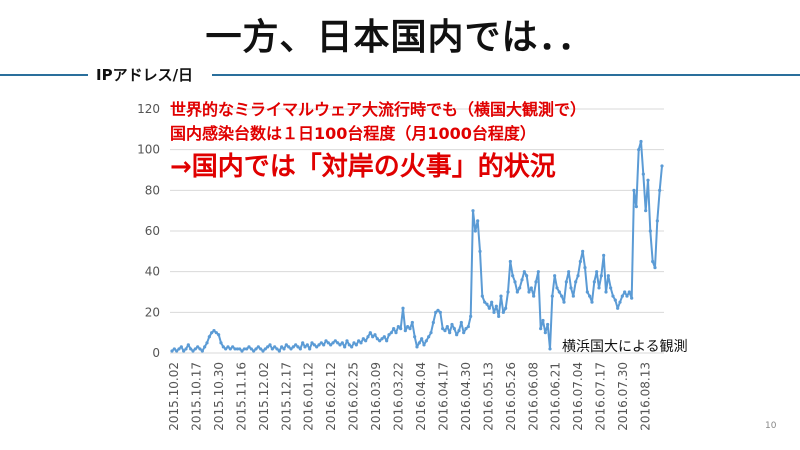 The image size is (800, 450). Describe the element at coordinates (148, 150) in the screenshot. I see `y-tick-label: 100` at that location.